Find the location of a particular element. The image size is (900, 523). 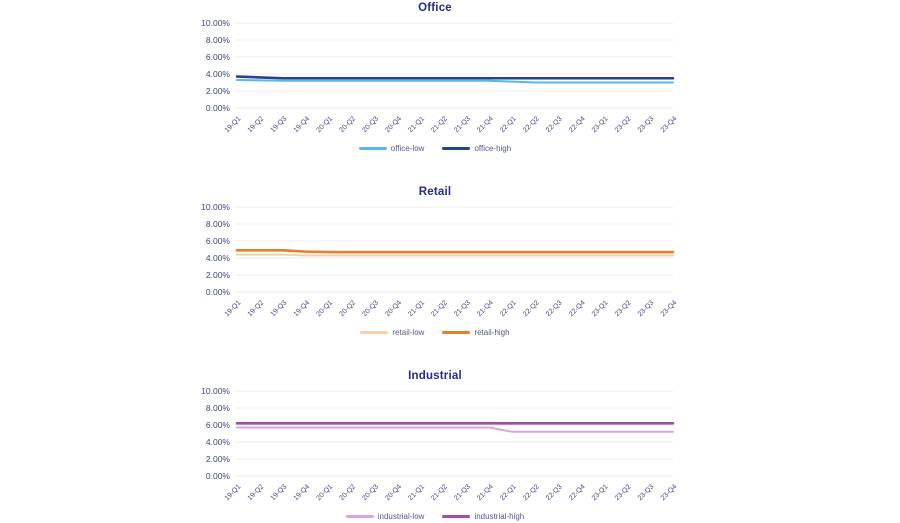

legend-swatch-office-high is located at coordinates (456, 148).